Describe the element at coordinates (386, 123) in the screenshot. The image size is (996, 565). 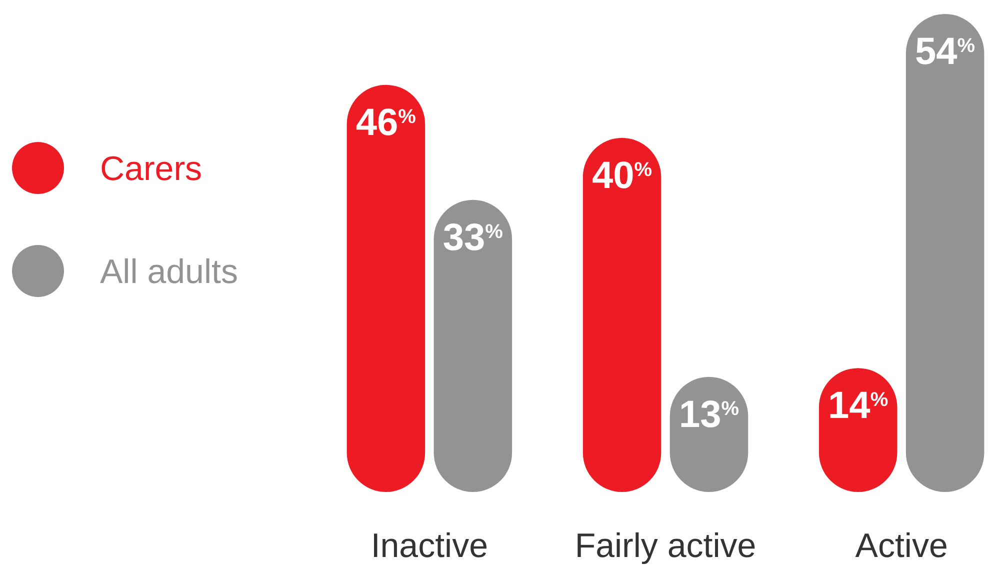
I see `data-label: 46$^{%}$` at that location.